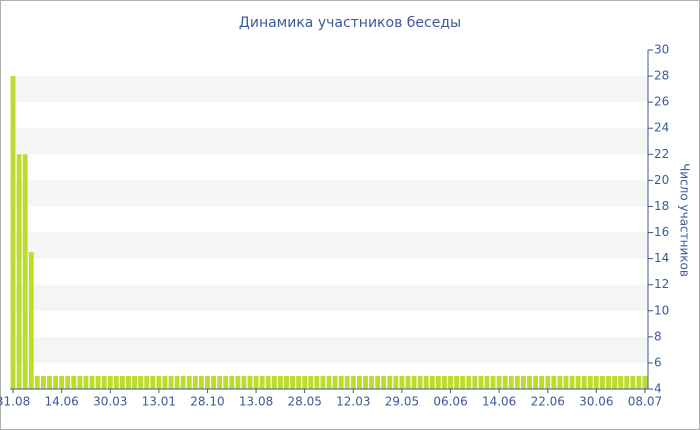  What do you see at coordinates (450, 402) in the screenshot?
I see `x-tick-label: 06.06` at bounding box center [450, 402].